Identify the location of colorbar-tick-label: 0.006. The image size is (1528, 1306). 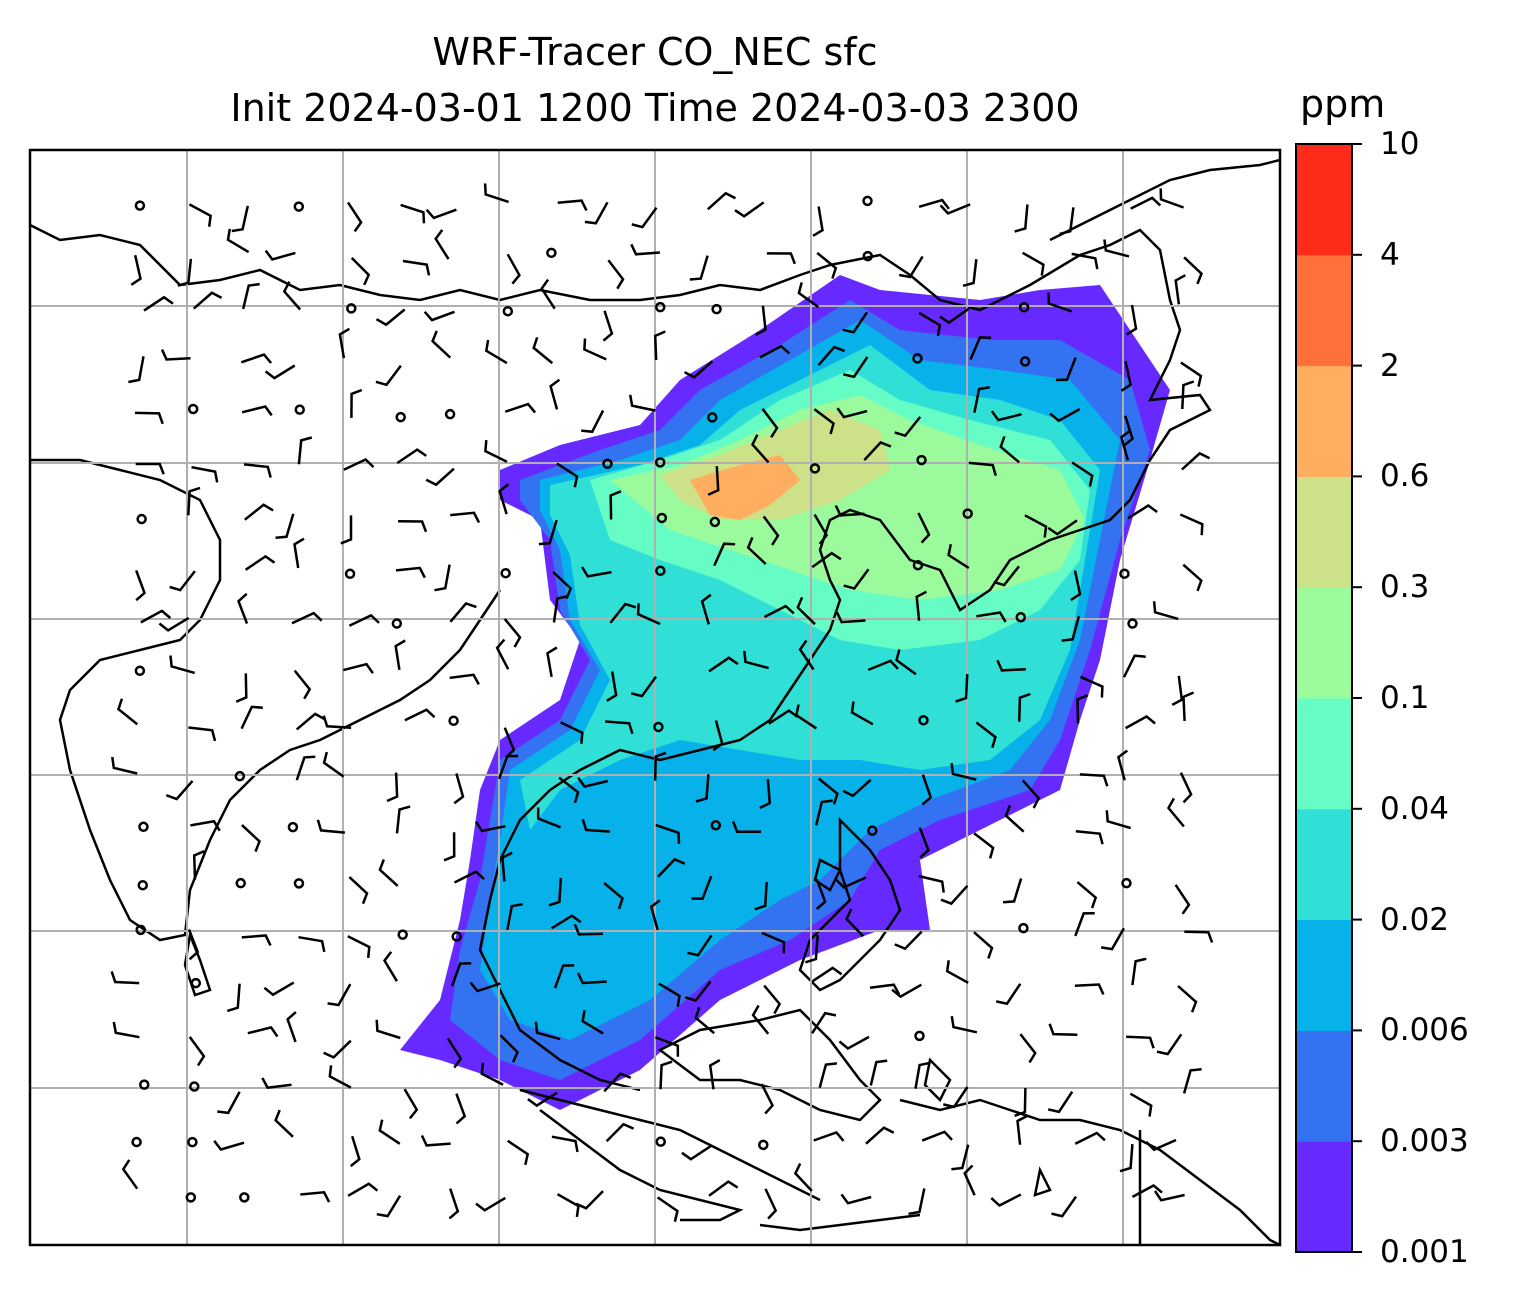
(1424, 1030).